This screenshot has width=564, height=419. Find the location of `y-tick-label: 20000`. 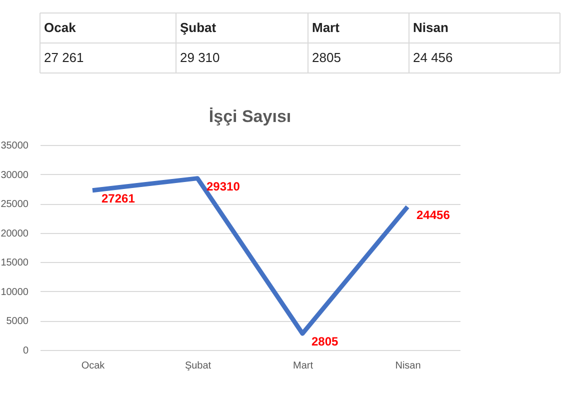

y-tick-label: 20000 is located at coordinates (14, 234).